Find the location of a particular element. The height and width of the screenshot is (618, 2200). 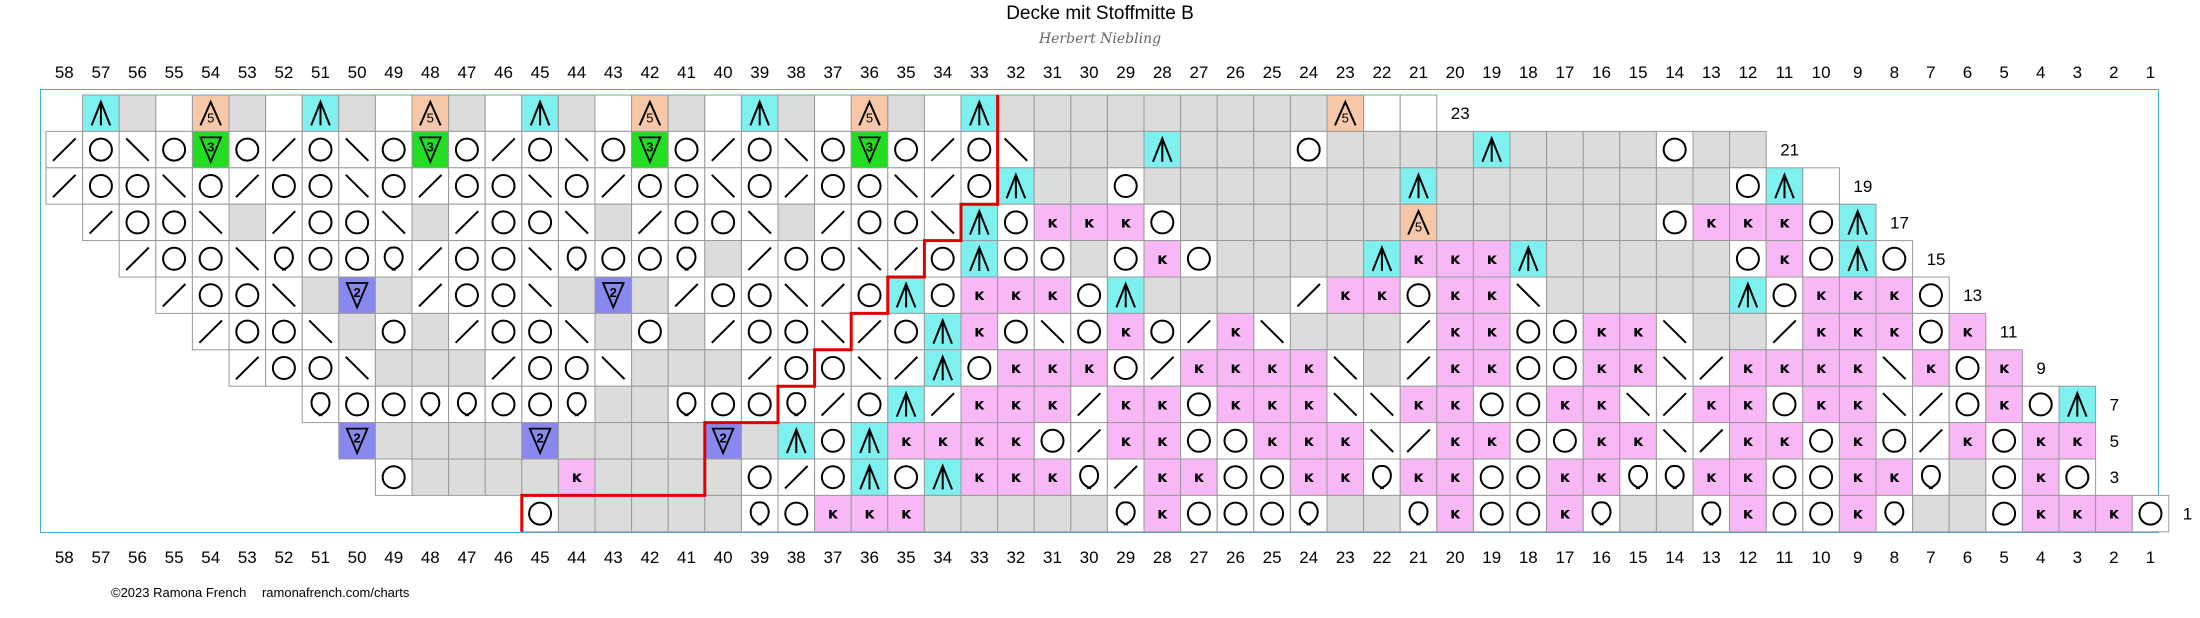

row-number: 21 is located at coordinates (1789, 150).